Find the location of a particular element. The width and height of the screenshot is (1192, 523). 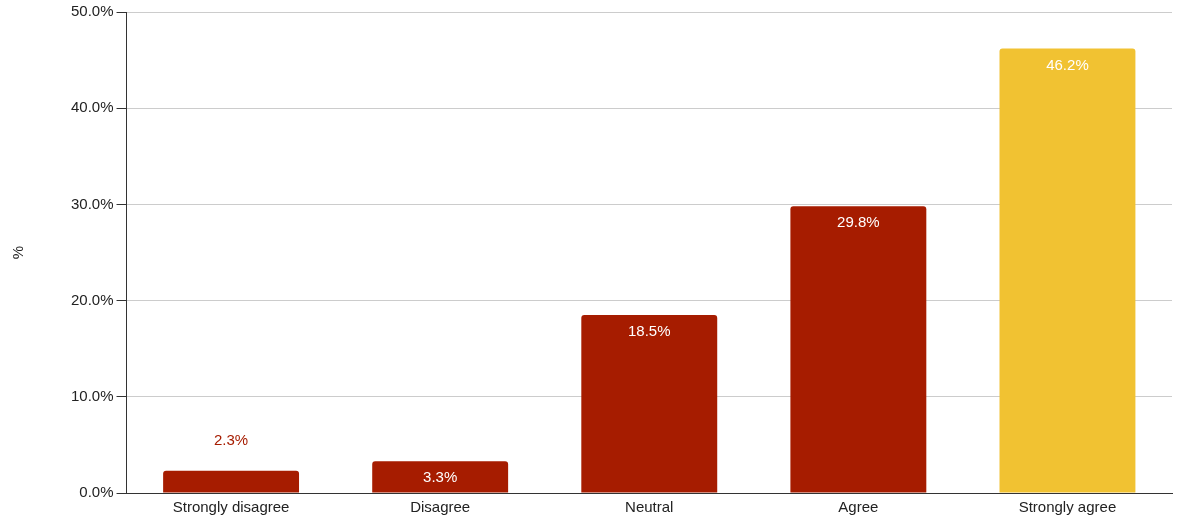

x-tick-label: Disagree is located at coordinates (440, 507).